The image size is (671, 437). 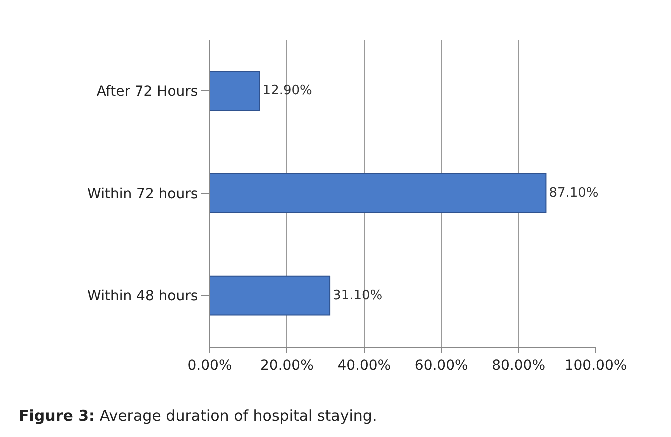 What do you see at coordinates (596, 366) in the screenshot?
I see `x-tick-label: 100.00%` at bounding box center [596, 366].